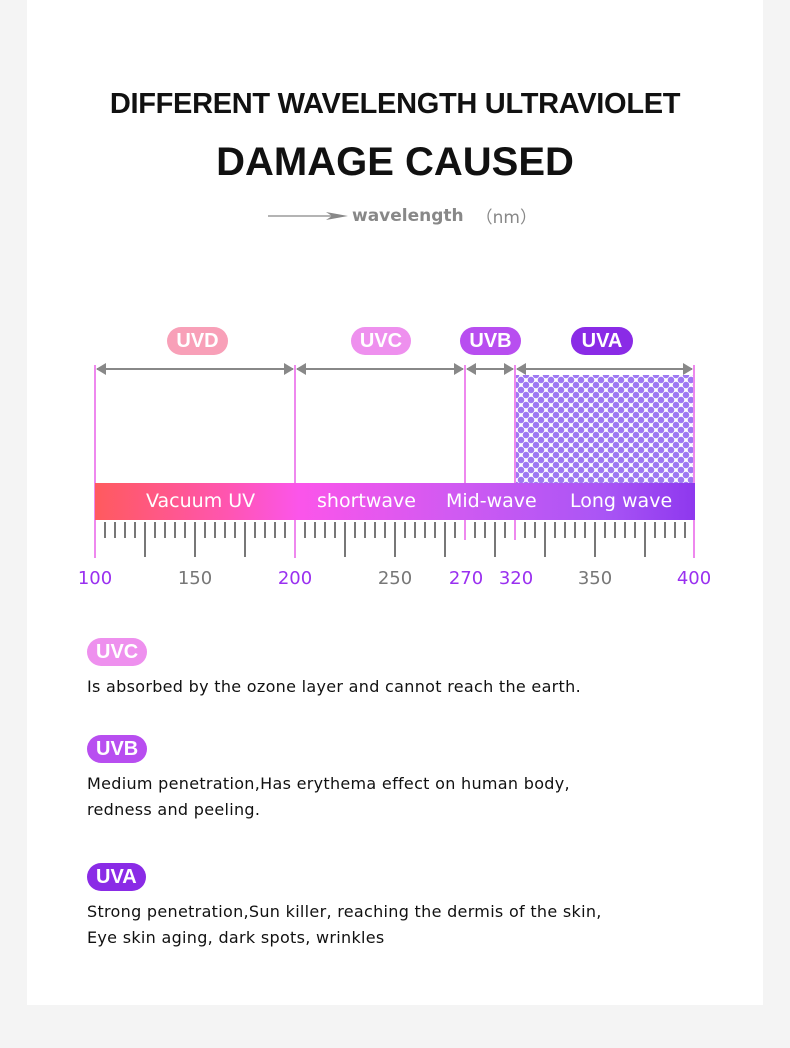 This screenshot has height=1048, width=790. Describe the element at coordinates (117, 652) in the screenshot. I see `description-badge: UVC` at that location.